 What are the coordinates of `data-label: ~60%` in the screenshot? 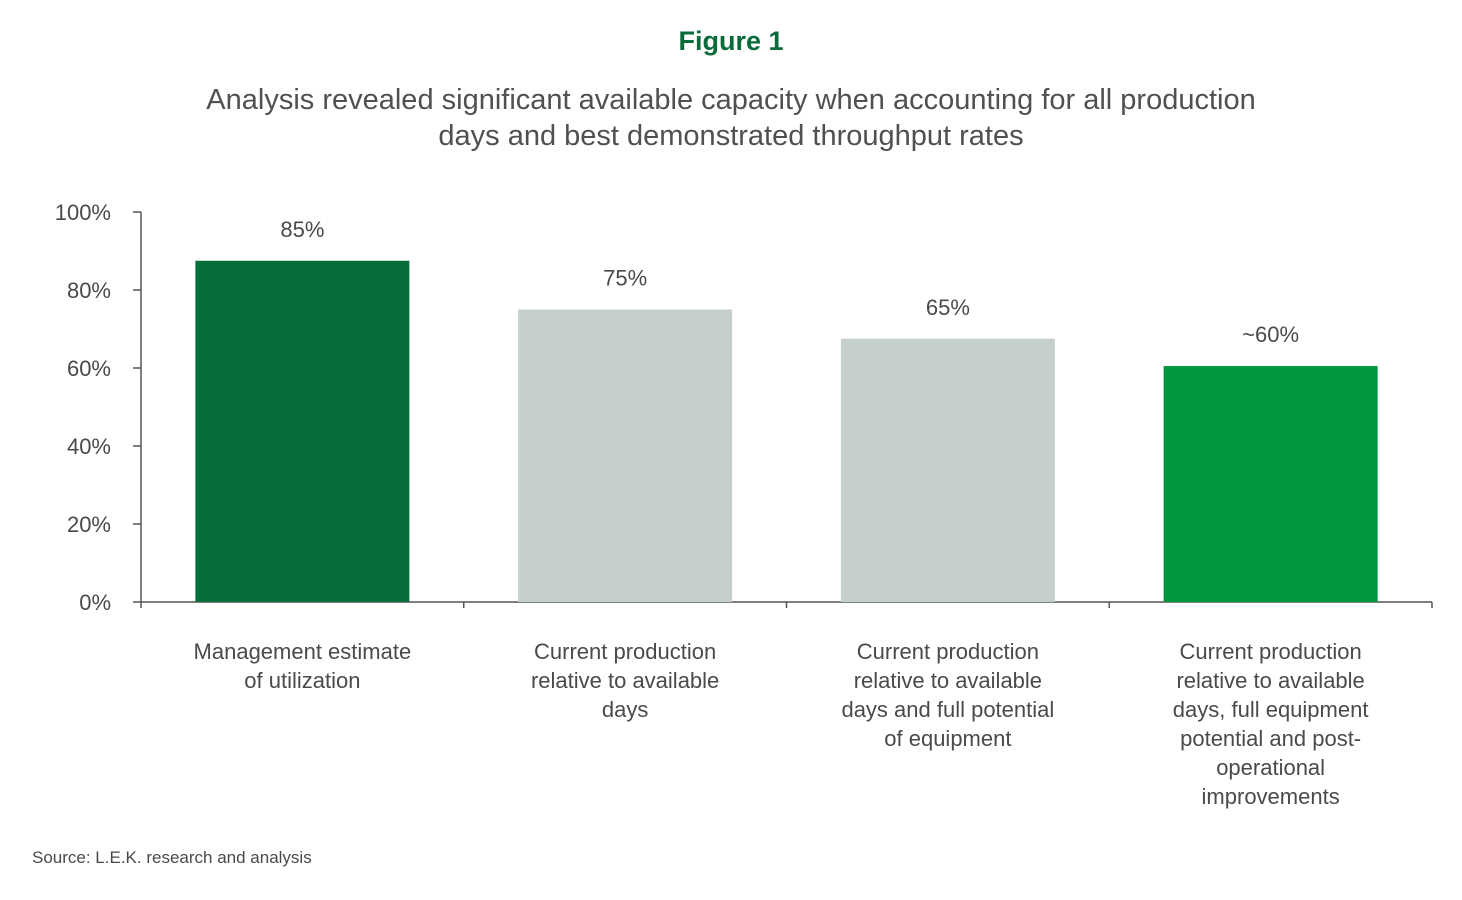 It's located at (1270, 334).